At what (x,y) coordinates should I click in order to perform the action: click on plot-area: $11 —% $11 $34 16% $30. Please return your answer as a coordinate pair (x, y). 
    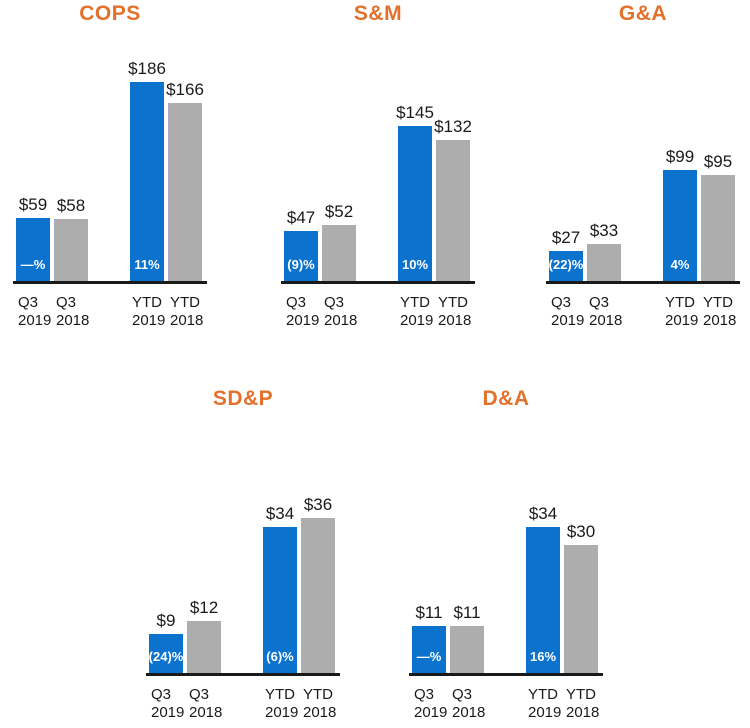
    Looking at the image, I should click on (506, 530).